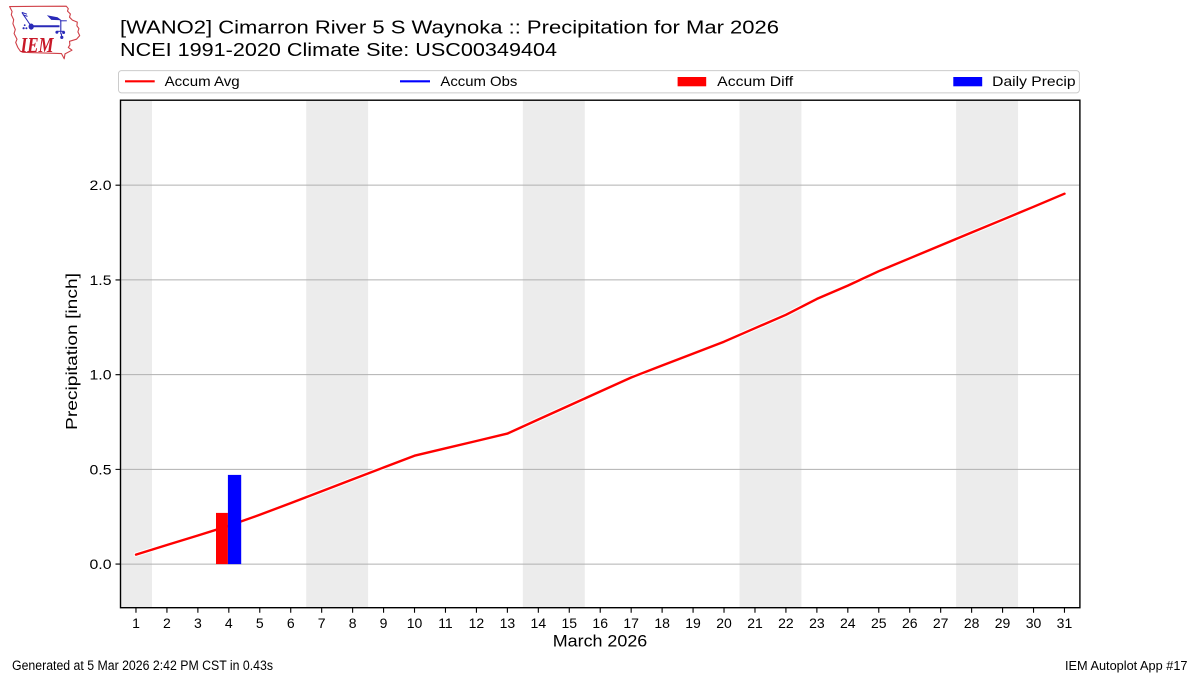 This screenshot has height=675, width=1200. I want to click on svg-text: 17, so click(631, 623).